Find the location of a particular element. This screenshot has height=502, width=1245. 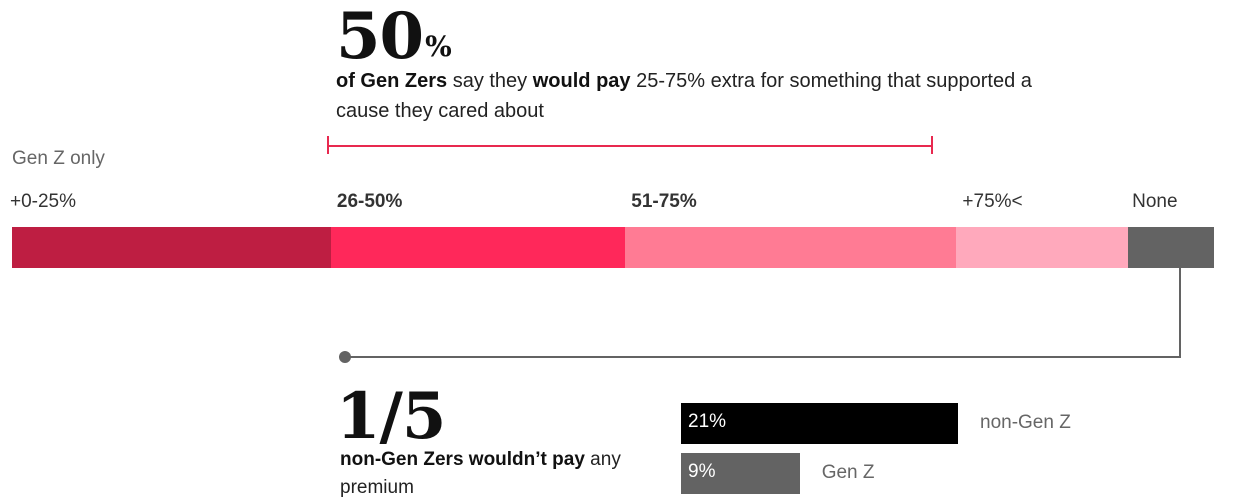

headline-desc-bold-2: would pay is located at coordinates (581, 81).